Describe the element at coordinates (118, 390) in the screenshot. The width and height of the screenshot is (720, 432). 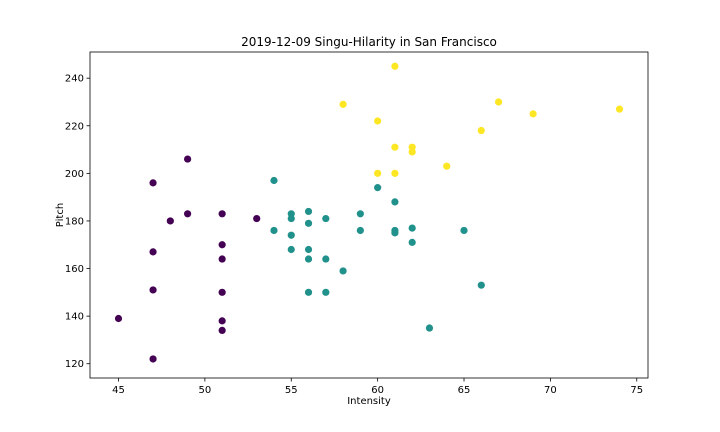
I see `x-tick-label: 45` at that location.